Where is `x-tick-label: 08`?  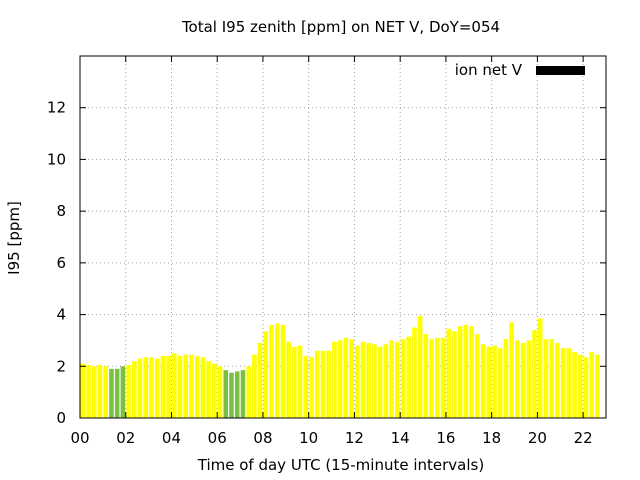 x-tick-label: 08 is located at coordinates (262, 438).